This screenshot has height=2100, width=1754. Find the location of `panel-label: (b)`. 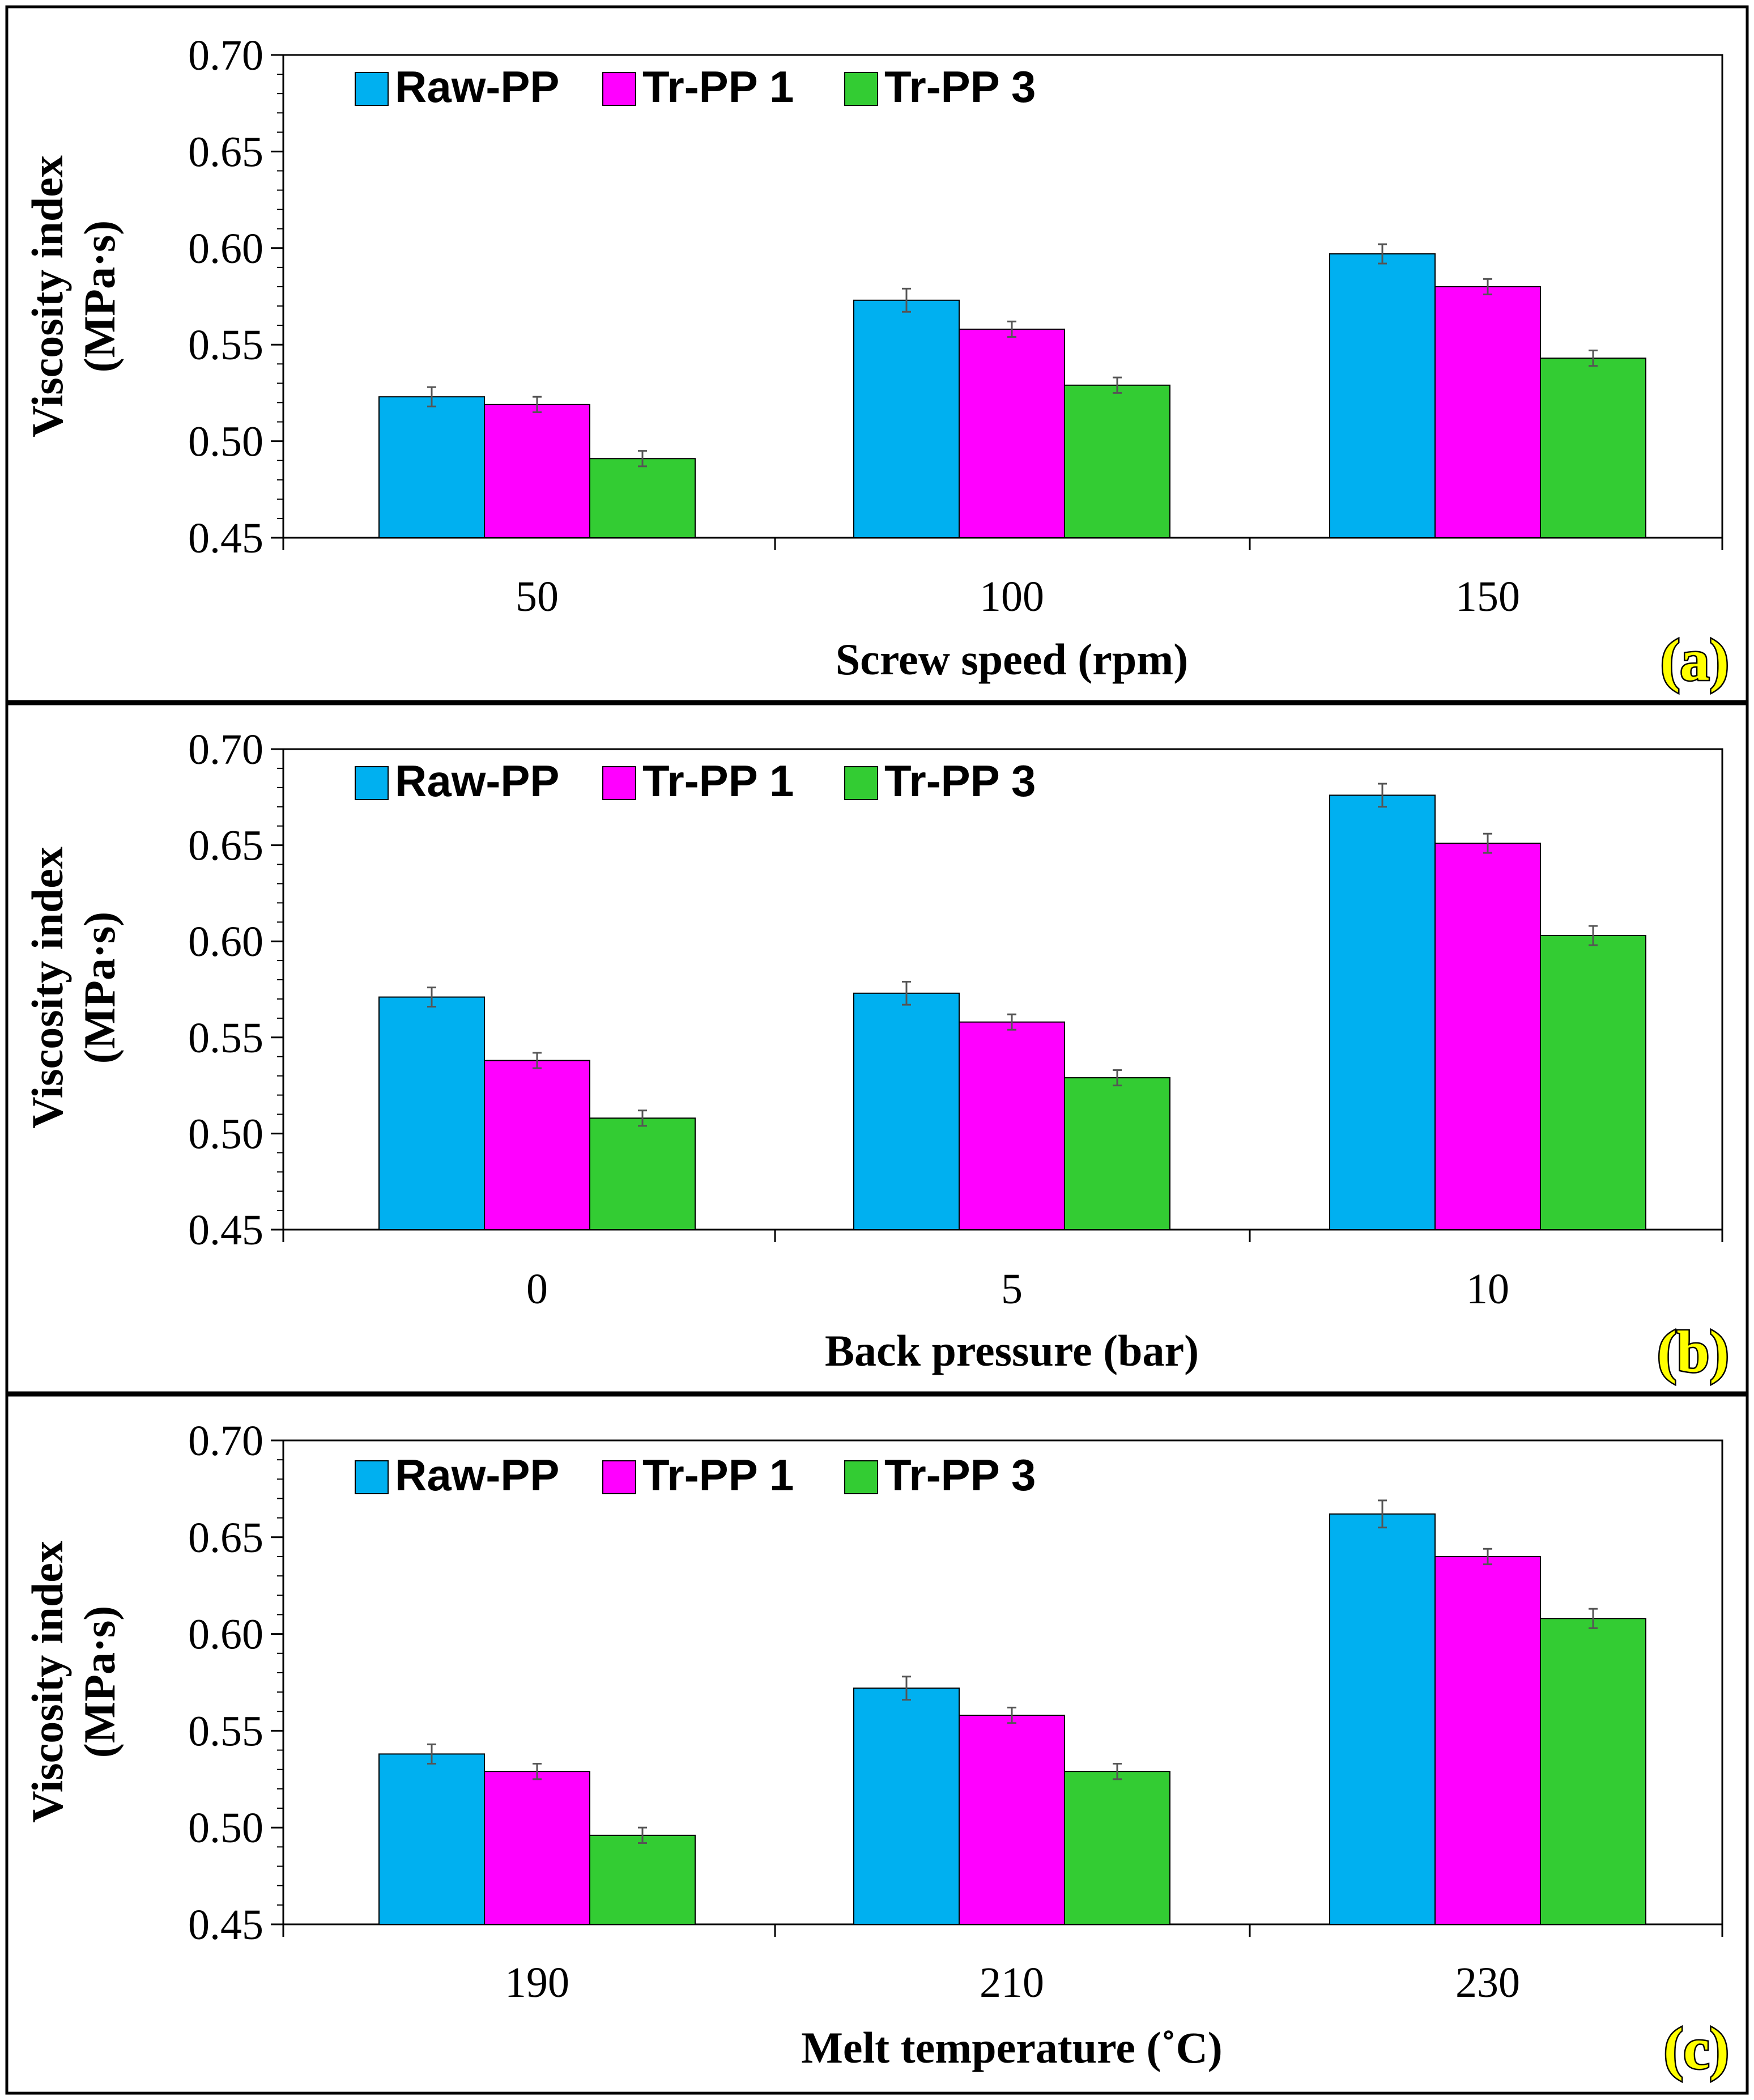

panel-label: (b) is located at coordinates (1693, 1351).